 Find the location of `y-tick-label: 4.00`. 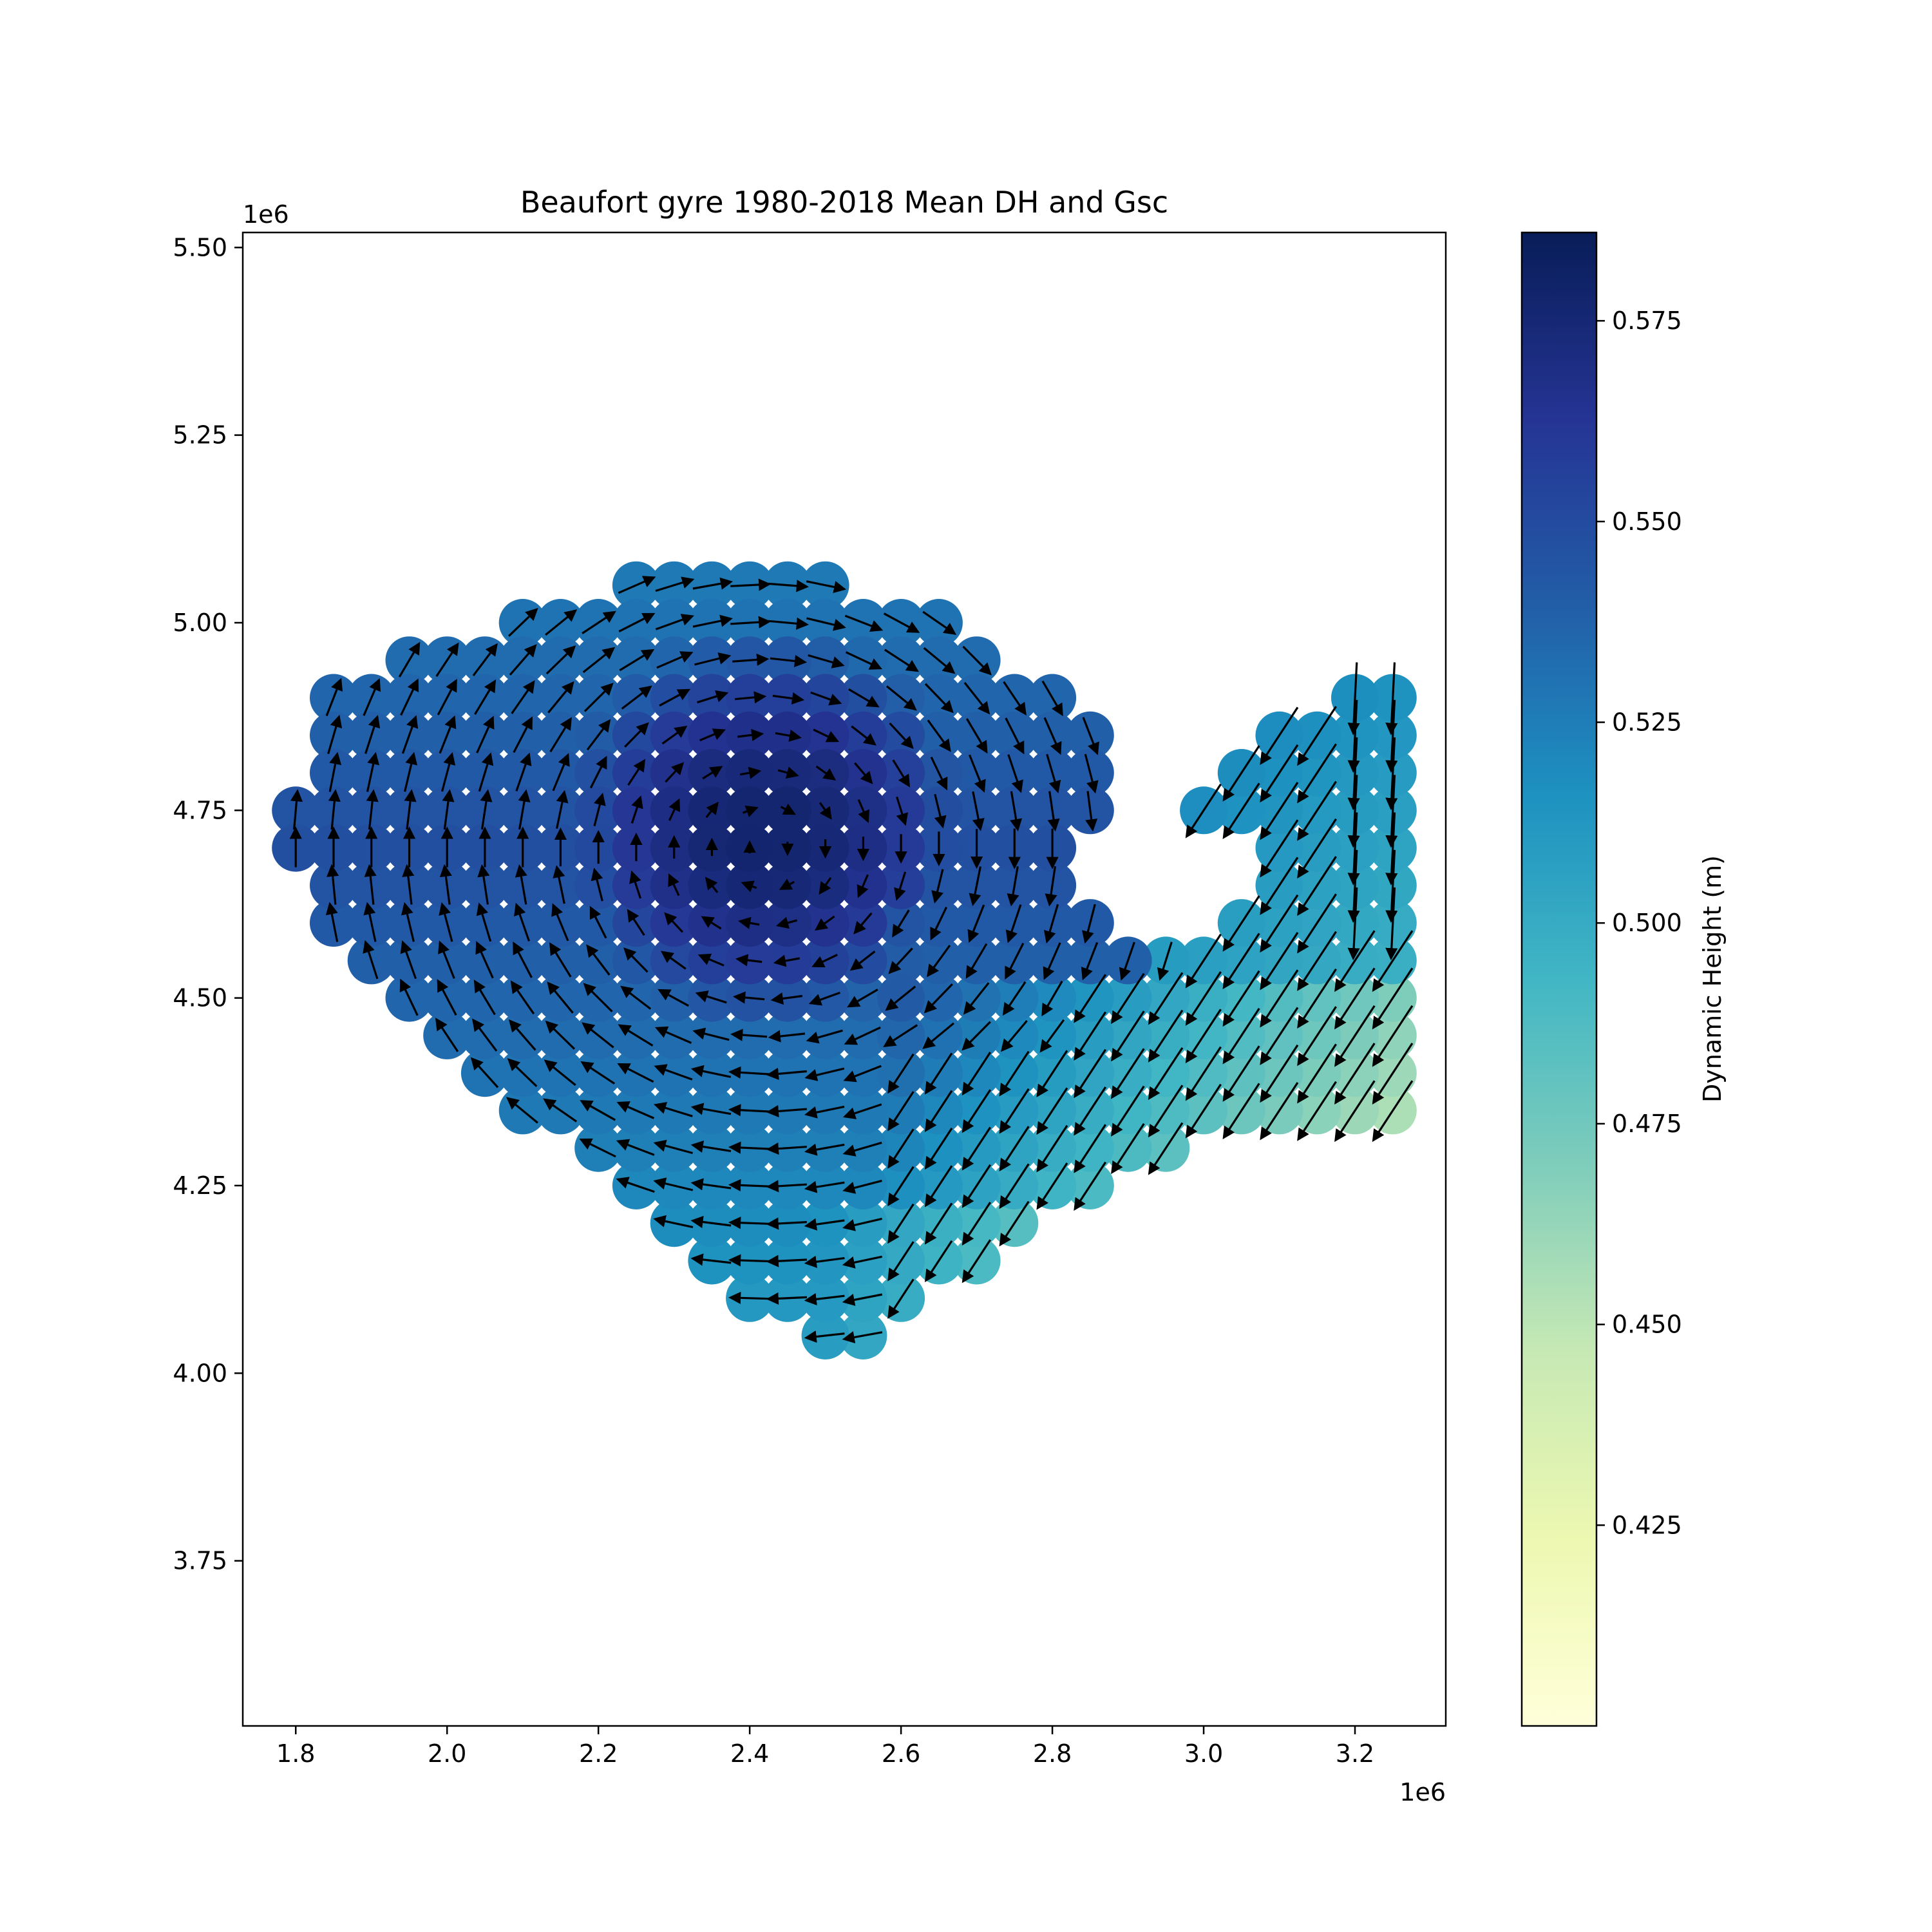

y-tick-label: 4.00 is located at coordinates (200, 1373).